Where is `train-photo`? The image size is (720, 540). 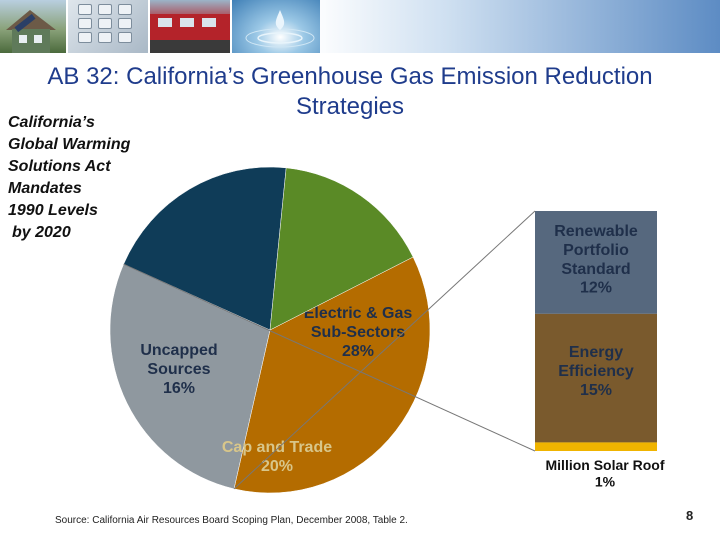 train-photo is located at coordinates (190, 26).